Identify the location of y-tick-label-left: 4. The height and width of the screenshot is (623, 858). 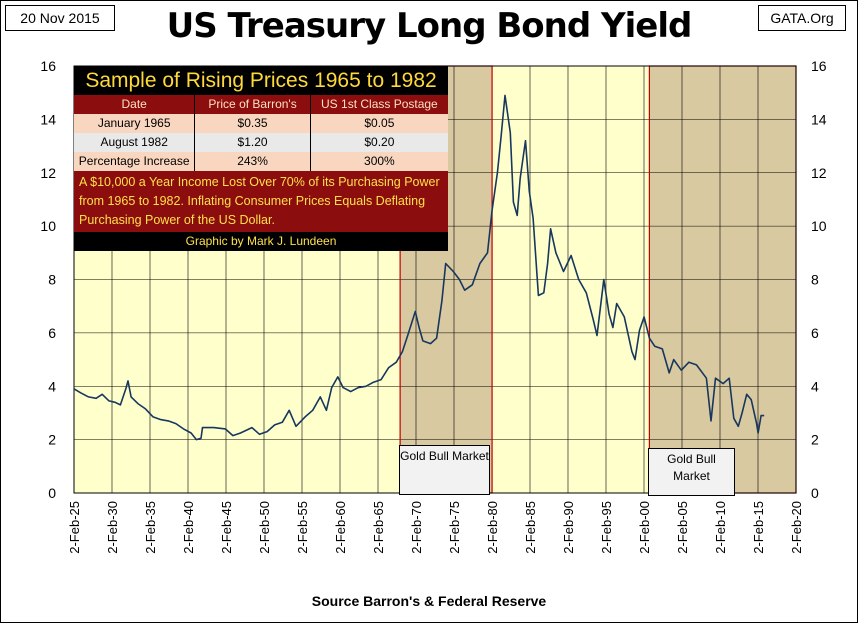
(52, 386).